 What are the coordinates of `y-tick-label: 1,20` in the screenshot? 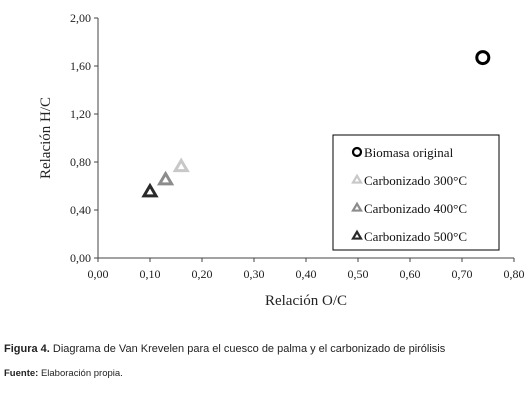 It's located at (80, 114).